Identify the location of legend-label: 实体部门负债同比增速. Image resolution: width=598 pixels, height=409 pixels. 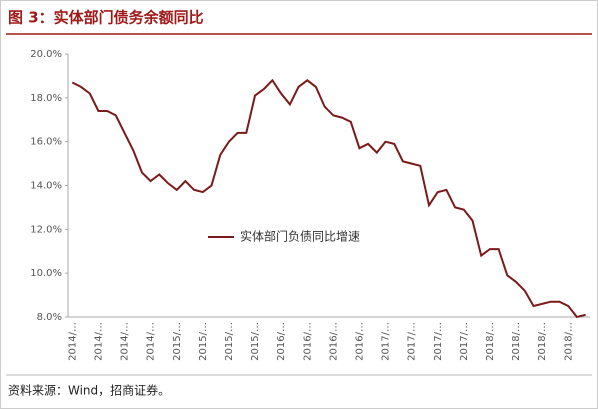
(300, 236).